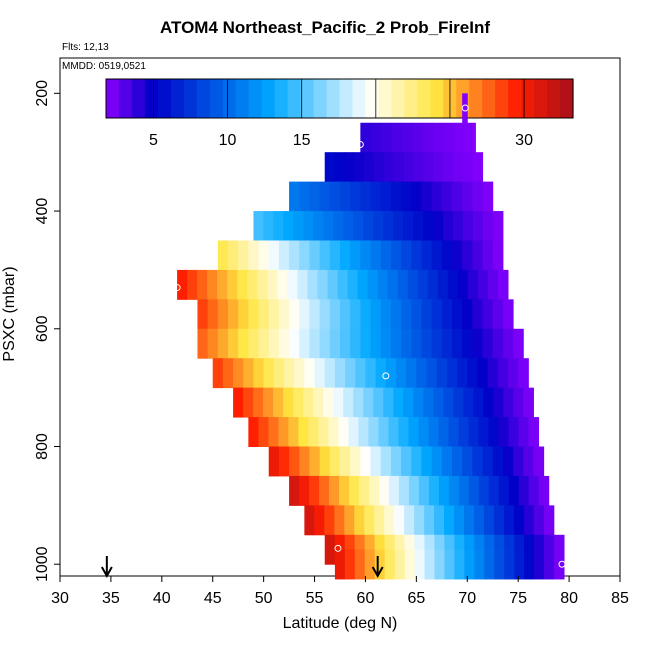 This screenshot has width=650, height=650. I want to click on y-tick-label: 400, so click(42, 211).